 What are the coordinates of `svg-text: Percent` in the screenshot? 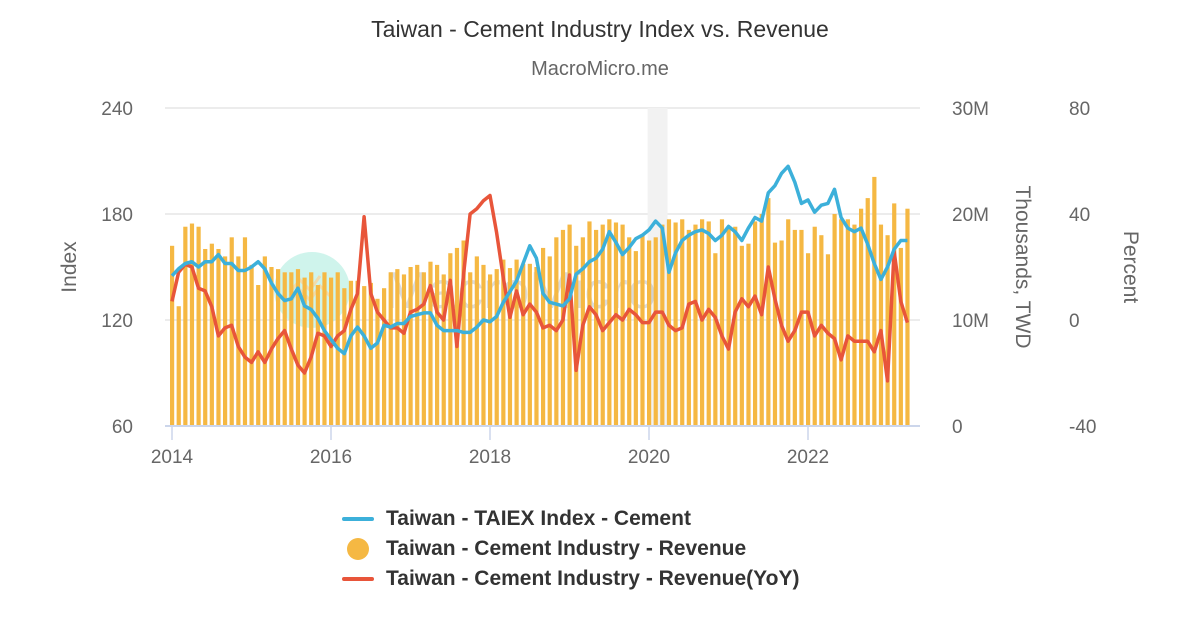 It's located at (1130, 267).